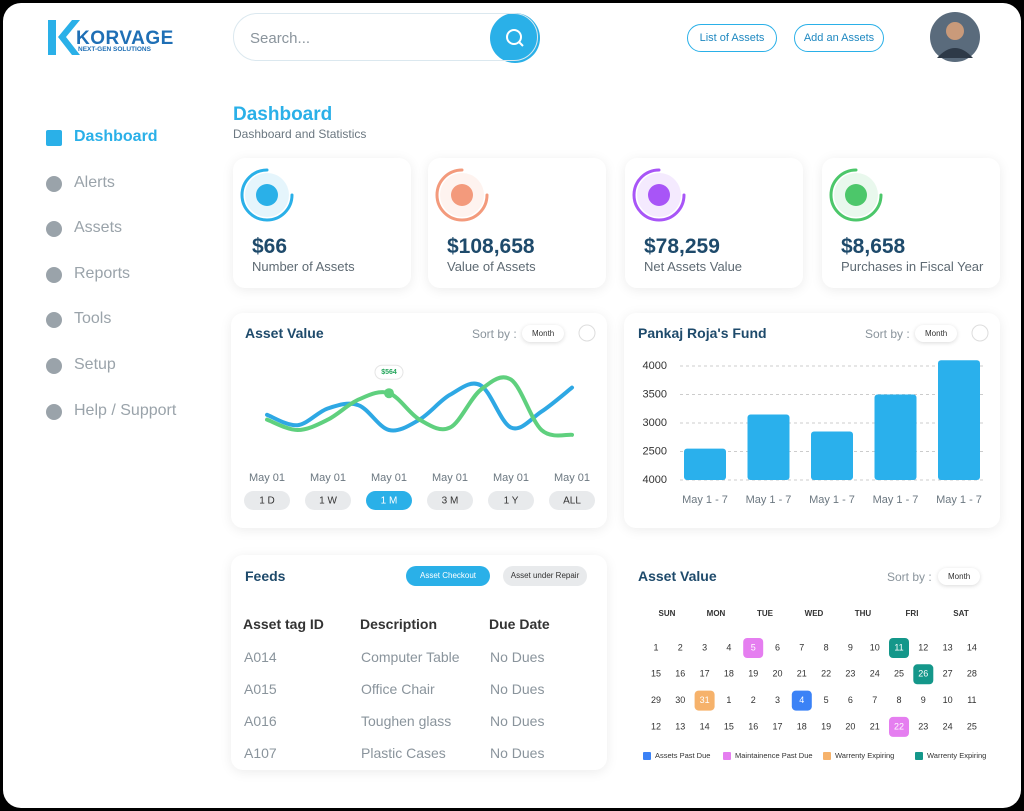 This screenshot has height=811, width=1024. What do you see at coordinates (732, 38) in the screenshot?
I see `header-button: List of Assets` at bounding box center [732, 38].